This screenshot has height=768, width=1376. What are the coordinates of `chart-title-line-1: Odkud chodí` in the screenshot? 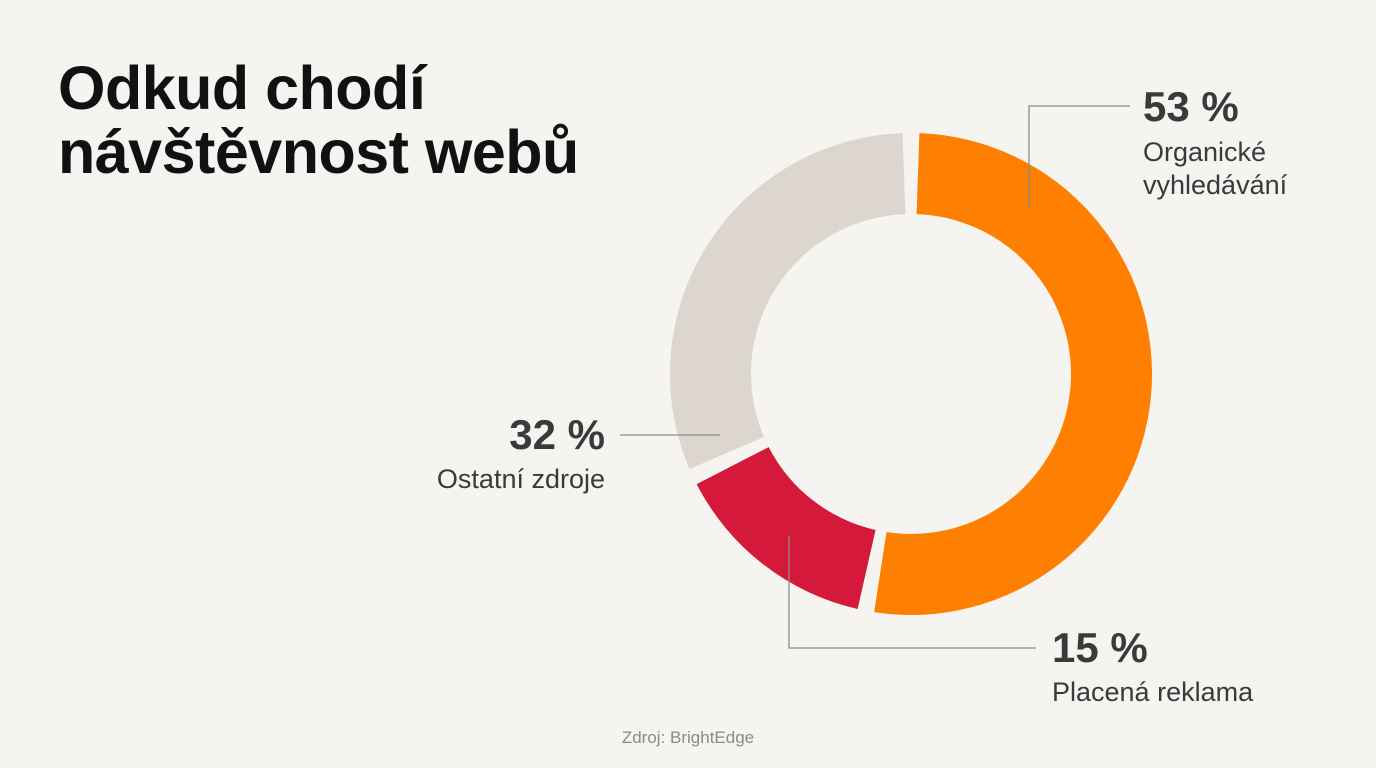 It's located at (242, 88).